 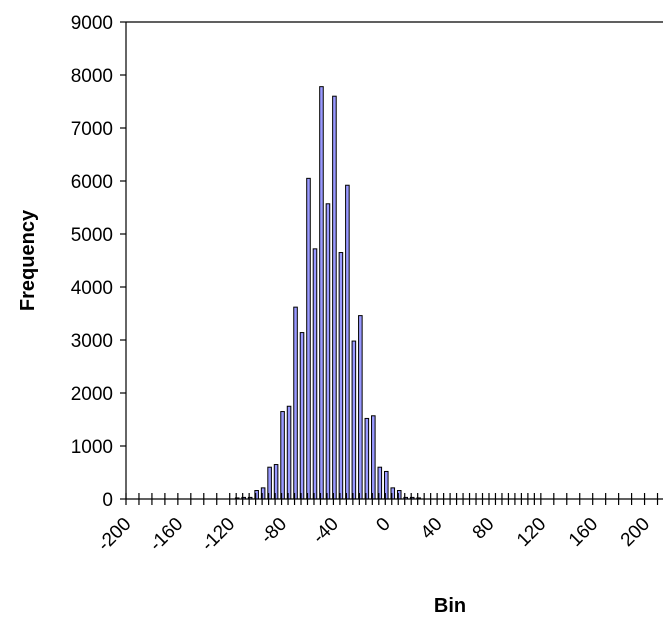 I want to click on x-axis-ticks: -200 -160 -120 -80 -40 0 40 80 120 160 200, so click(x=376, y=524).